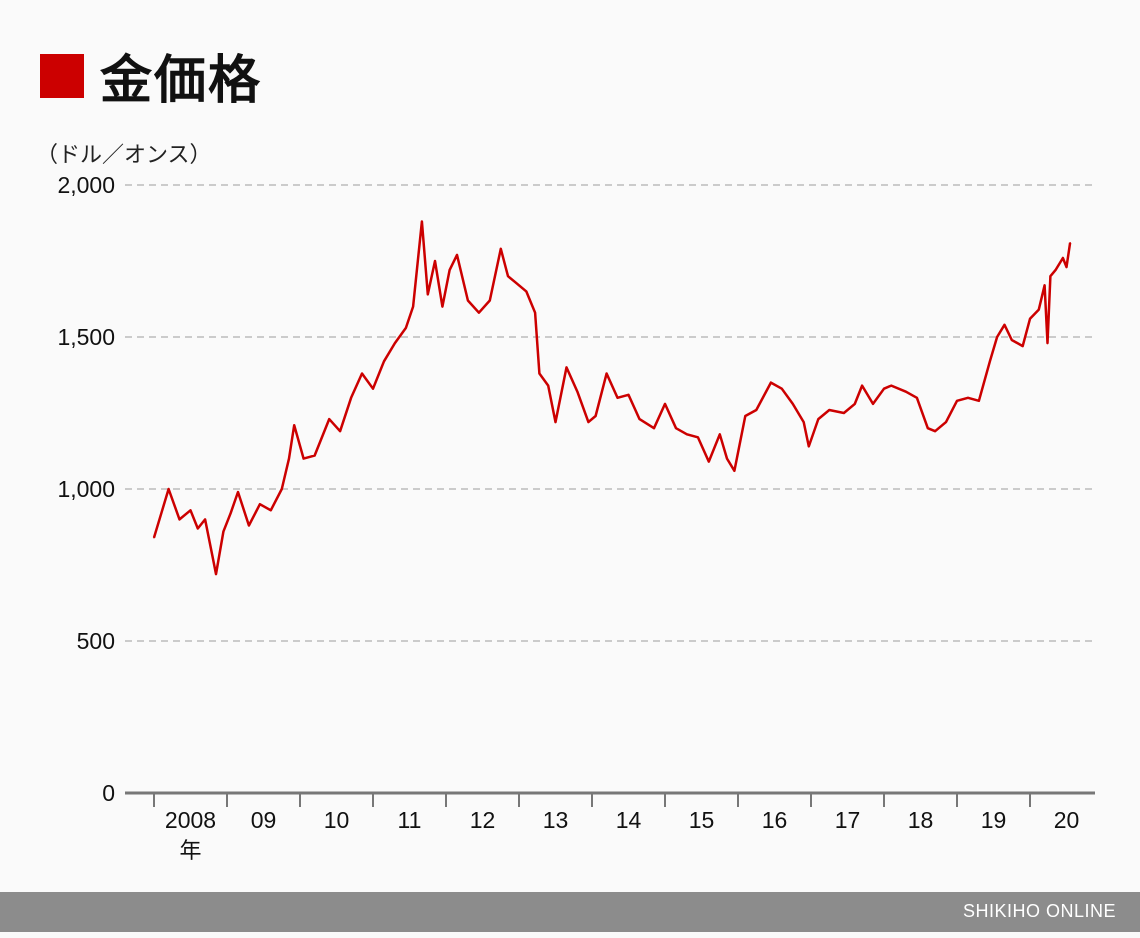 Image resolution: width=1140 pixels, height=938 pixels. I want to click on title-square-icon, so click(62, 75).